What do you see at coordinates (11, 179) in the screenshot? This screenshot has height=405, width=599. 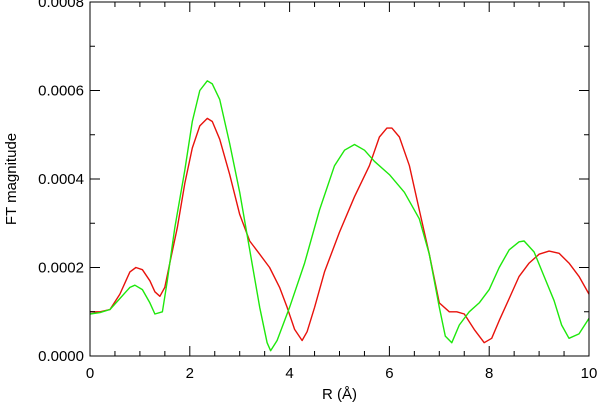 I see `y-axis-title: FT magnitude` at bounding box center [11, 179].